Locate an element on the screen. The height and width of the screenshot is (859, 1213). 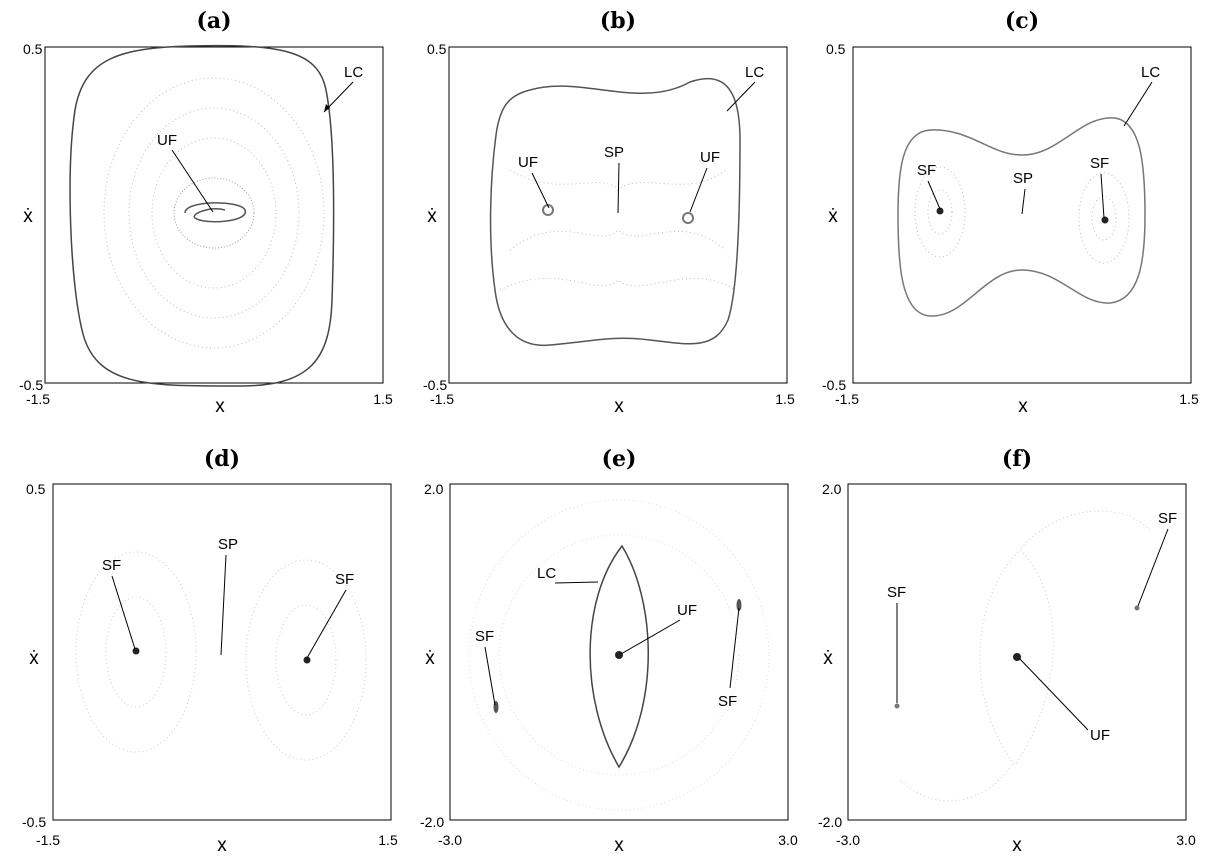
panel-f-xtick-left: -3.0 is located at coordinates (848, 840).